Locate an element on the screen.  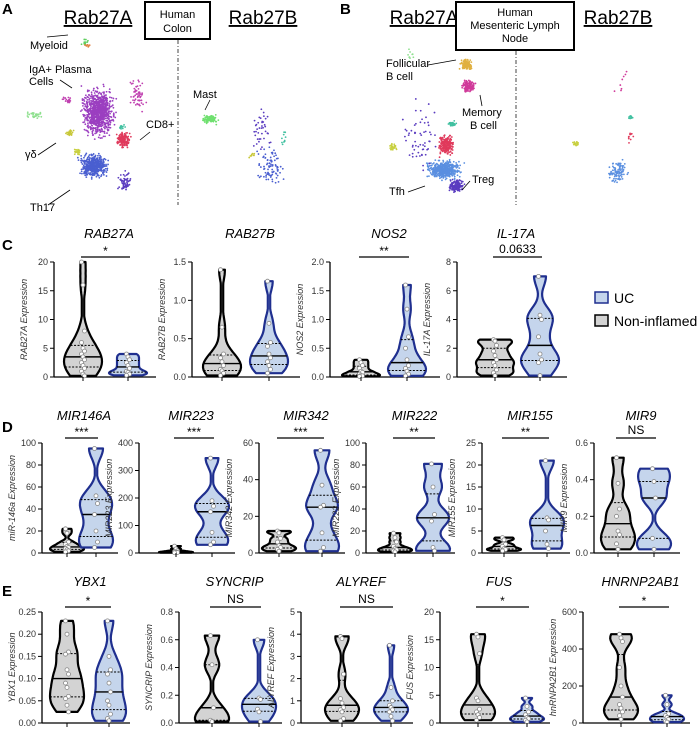
y-tick-label: 0.2 is located at coordinates (166, 695).